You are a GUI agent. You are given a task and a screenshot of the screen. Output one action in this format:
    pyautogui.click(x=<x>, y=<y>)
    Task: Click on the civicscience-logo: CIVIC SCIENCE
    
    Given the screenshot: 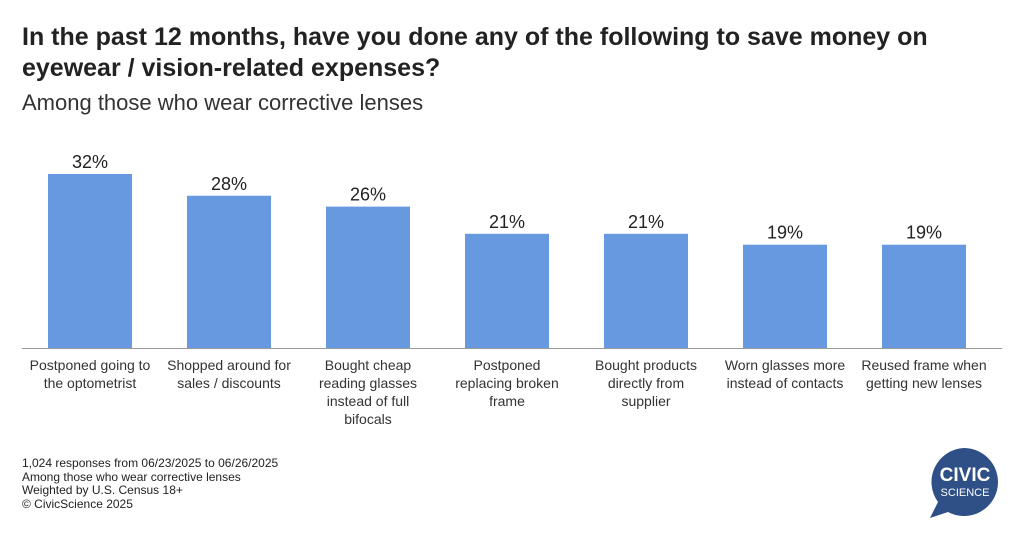 What is the action you would take?
    pyautogui.click(x=964, y=483)
    